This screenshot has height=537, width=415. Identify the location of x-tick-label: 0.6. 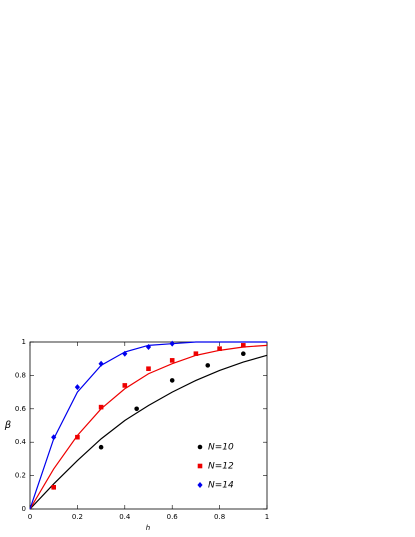
(173, 517).